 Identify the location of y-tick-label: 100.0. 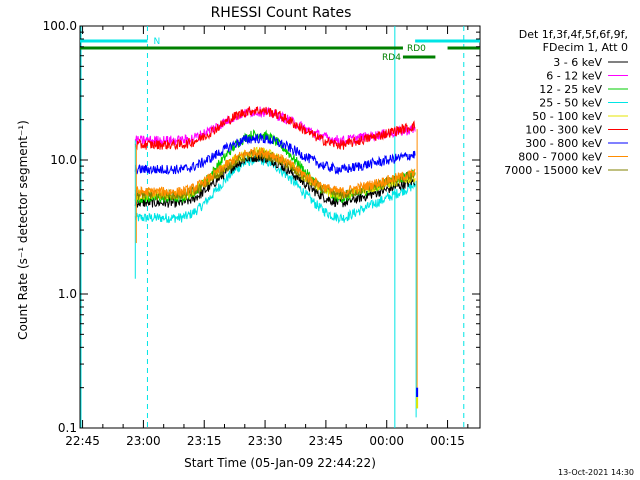
(60, 26).